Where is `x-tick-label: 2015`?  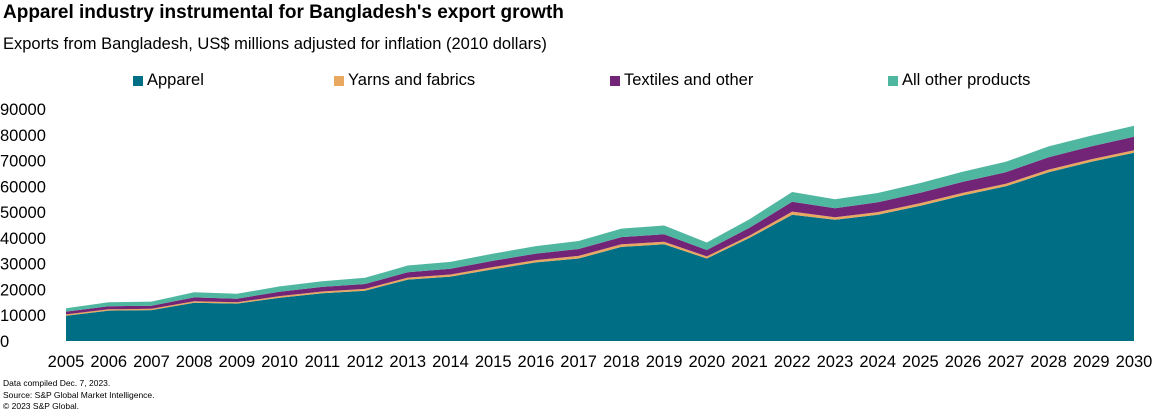
x-tick-label: 2015 is located at coordinates (493, 362).